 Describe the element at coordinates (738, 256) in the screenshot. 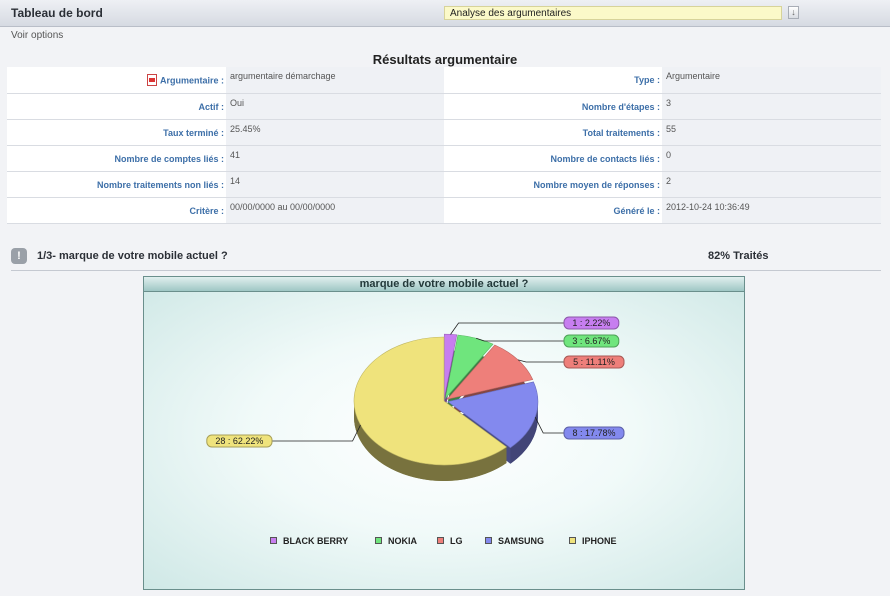

I see `processed-percent: 82% Traités` at that location.